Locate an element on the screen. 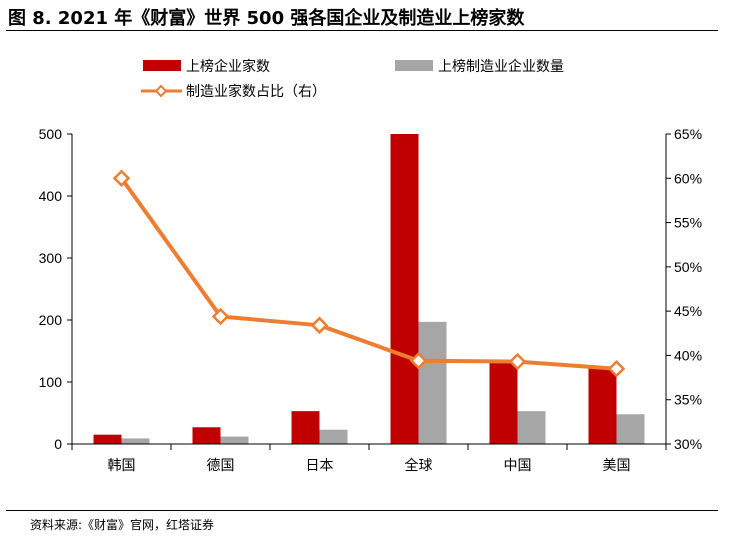 The image size is (741, 546). y-left-tick-label: 500 is located at coordinates (51, 134).